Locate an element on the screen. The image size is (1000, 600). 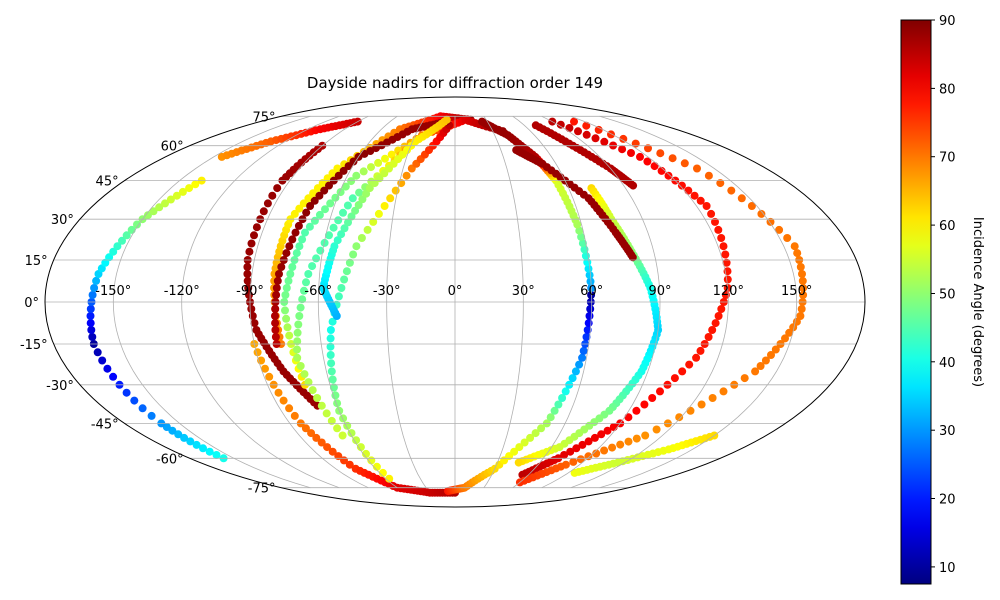
x-tick-label: 60° is located at coordinates (591, 291).